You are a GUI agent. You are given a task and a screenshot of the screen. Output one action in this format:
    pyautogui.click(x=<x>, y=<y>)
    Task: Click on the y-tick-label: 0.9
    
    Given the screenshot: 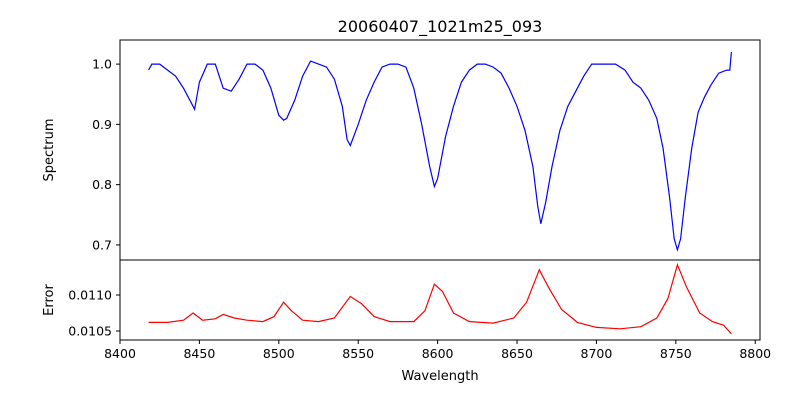 What is the action you would take?
    pyautogui.click(x=102, y=124)
    